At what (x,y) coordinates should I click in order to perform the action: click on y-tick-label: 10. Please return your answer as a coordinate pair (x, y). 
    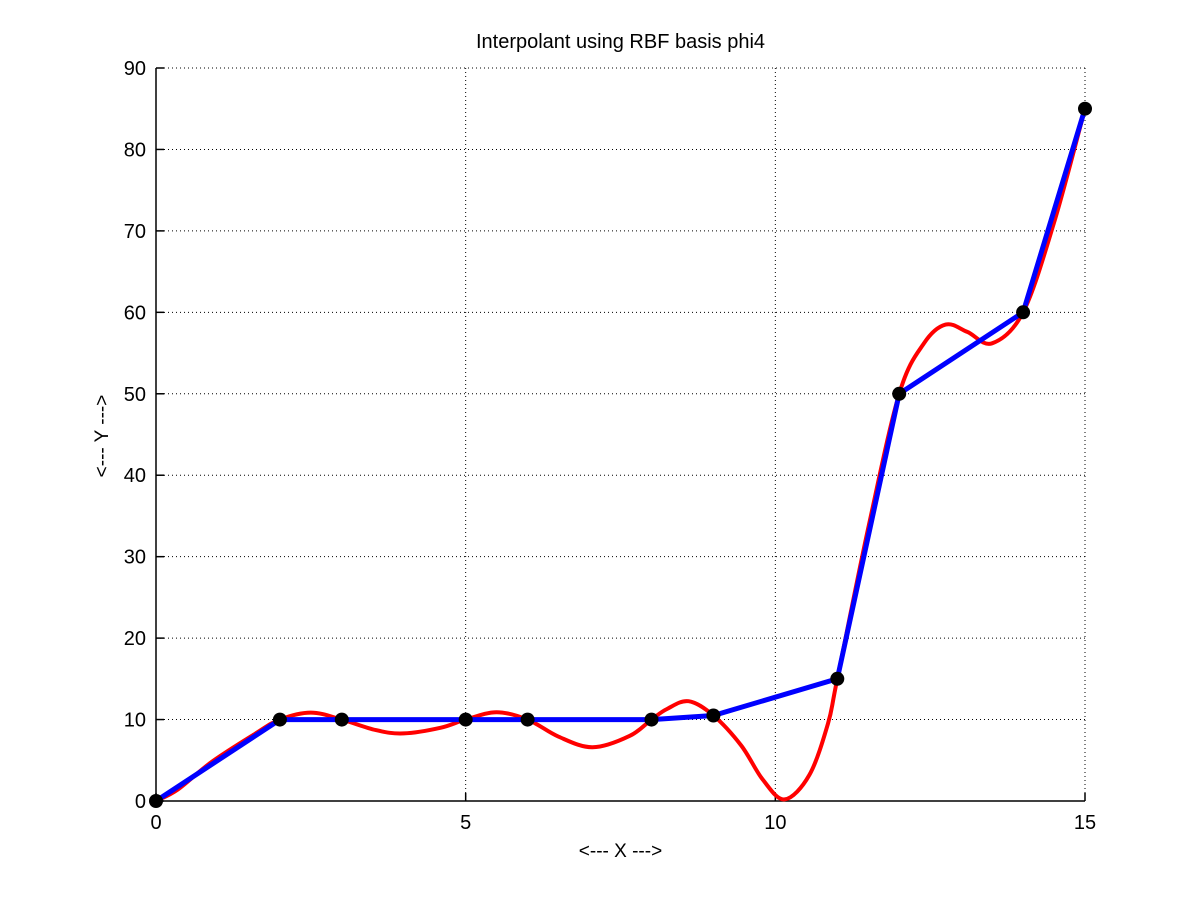
    Looking at the image, I should click on (135, 721).